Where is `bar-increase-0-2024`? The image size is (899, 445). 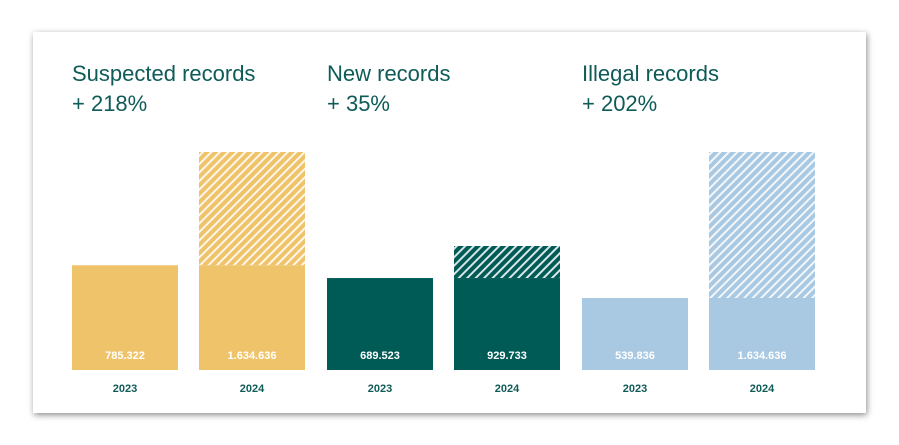
bar-increase-0-2024 is located at coordinates (252, 209).